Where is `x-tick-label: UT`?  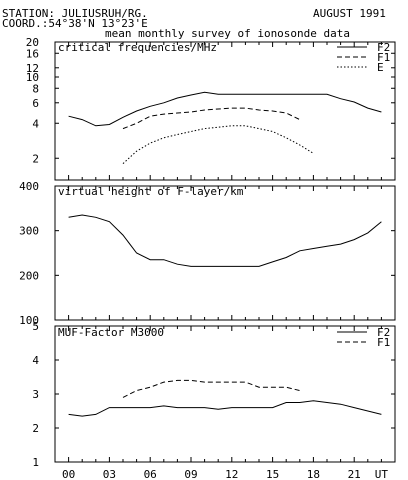 x-tick-label: UT is located at coordinates (382, 474).